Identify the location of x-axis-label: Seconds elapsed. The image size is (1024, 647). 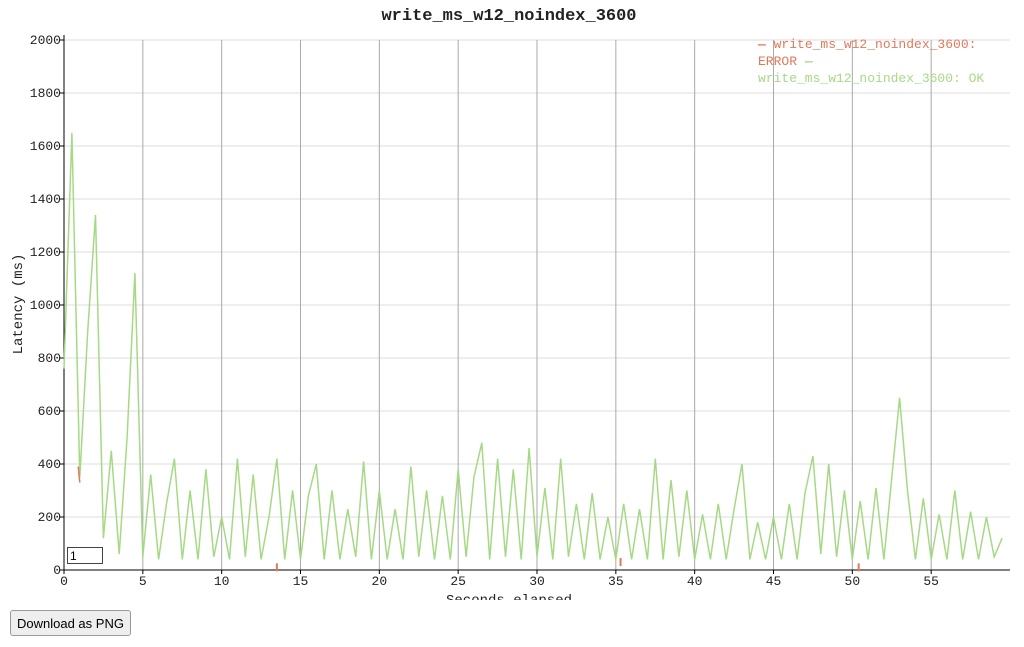
(509, 596).